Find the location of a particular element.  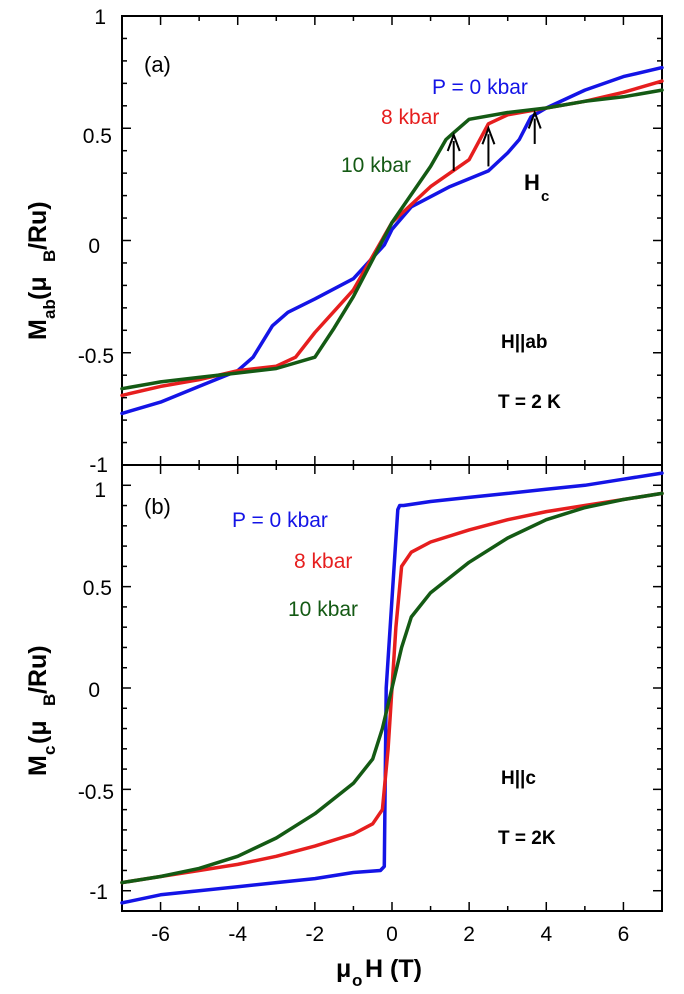

panel-a-label: (a) is located at coordinates (157, 64).